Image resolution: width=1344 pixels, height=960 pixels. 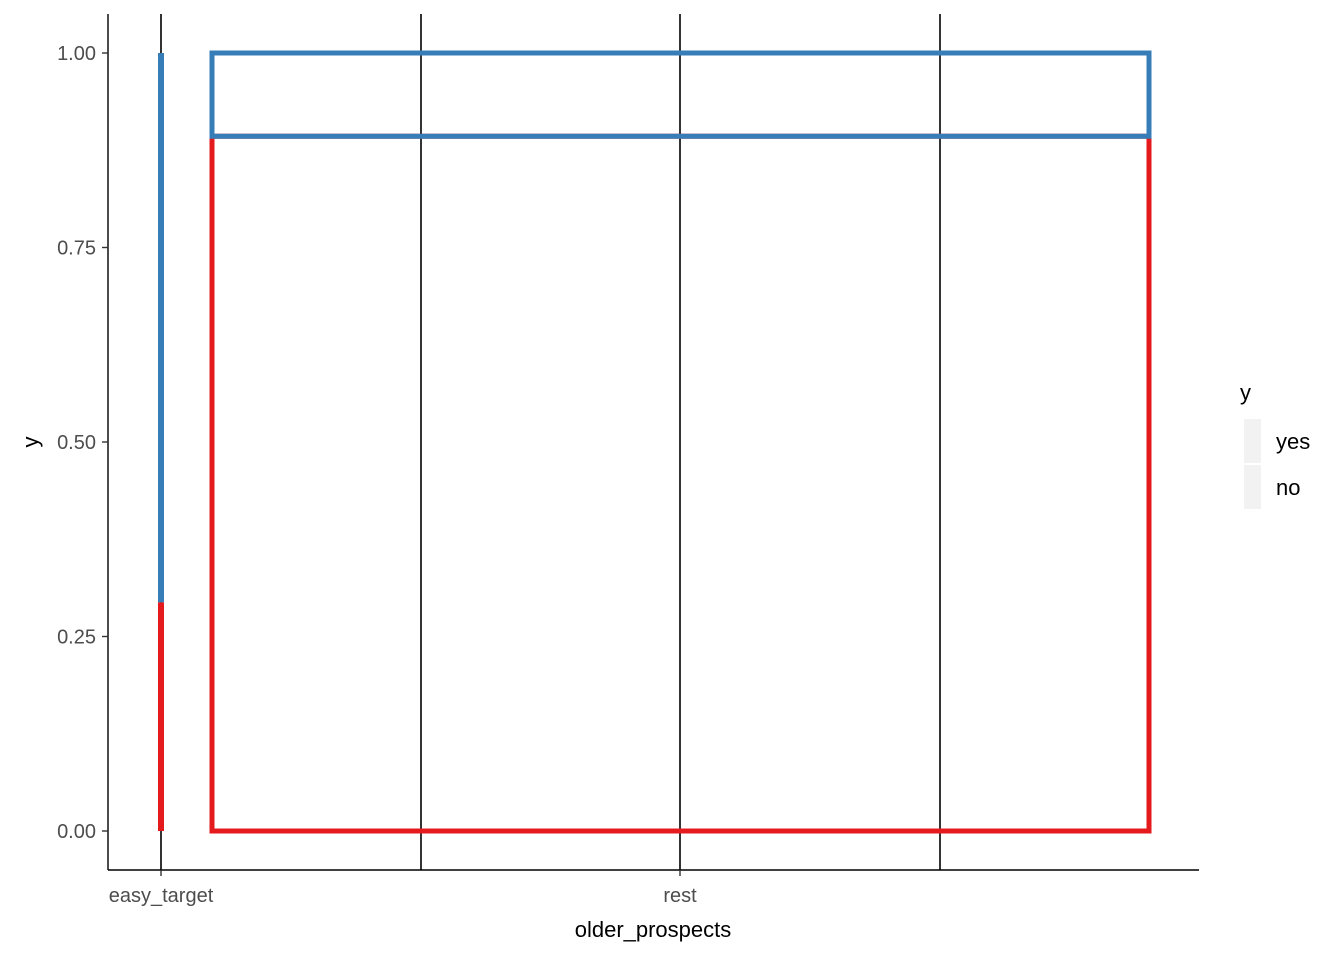 What do you see at coordinates (30, 442) in the screenshot?
I see `y-axis-title: y` at bounding box center [30, 442].